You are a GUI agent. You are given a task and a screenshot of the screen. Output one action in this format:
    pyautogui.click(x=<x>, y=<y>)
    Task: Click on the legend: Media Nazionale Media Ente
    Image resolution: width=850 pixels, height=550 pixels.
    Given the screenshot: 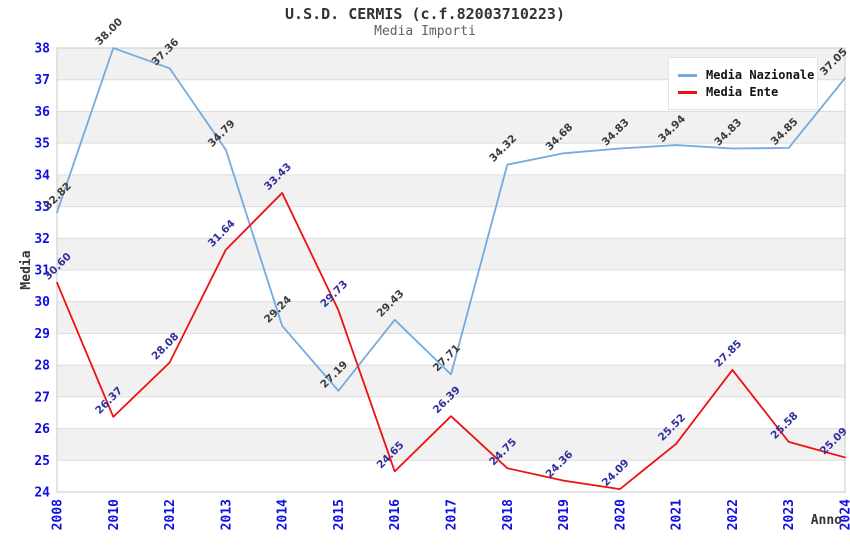 What is the action you would take?
    pyautogui.click(x=743, y=83)
    